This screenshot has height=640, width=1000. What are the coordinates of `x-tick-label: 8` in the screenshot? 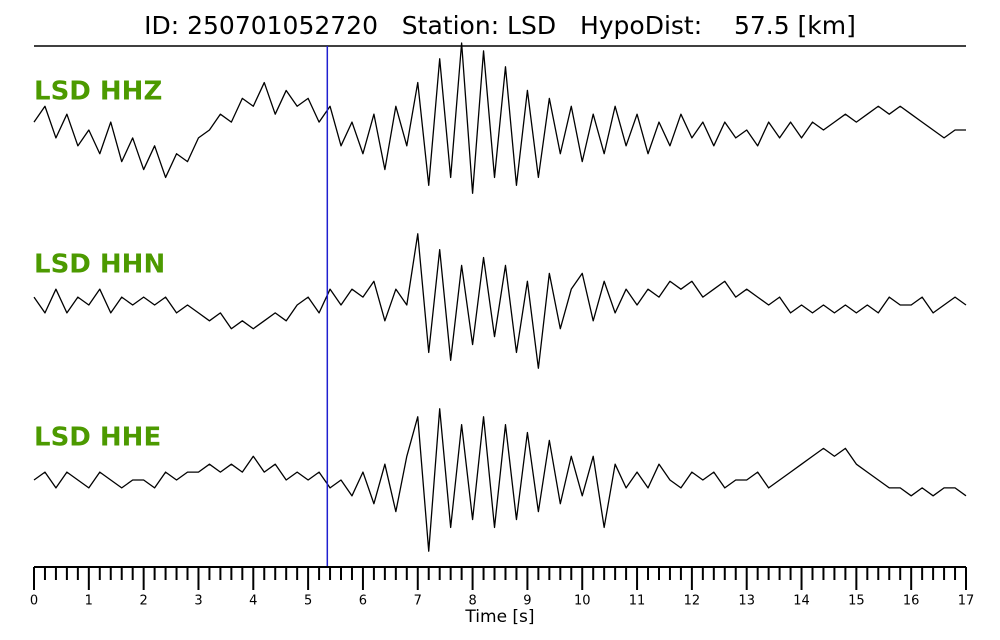 It's located at (472, 601).